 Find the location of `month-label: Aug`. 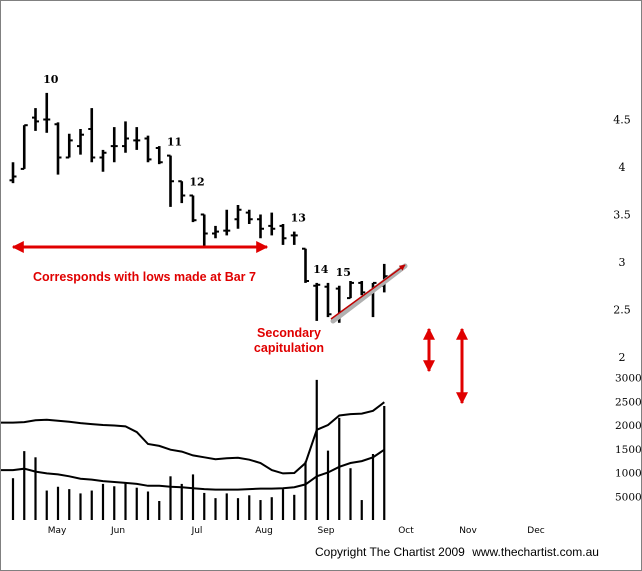

month-label: Aug is located at coordinates (264, 531).